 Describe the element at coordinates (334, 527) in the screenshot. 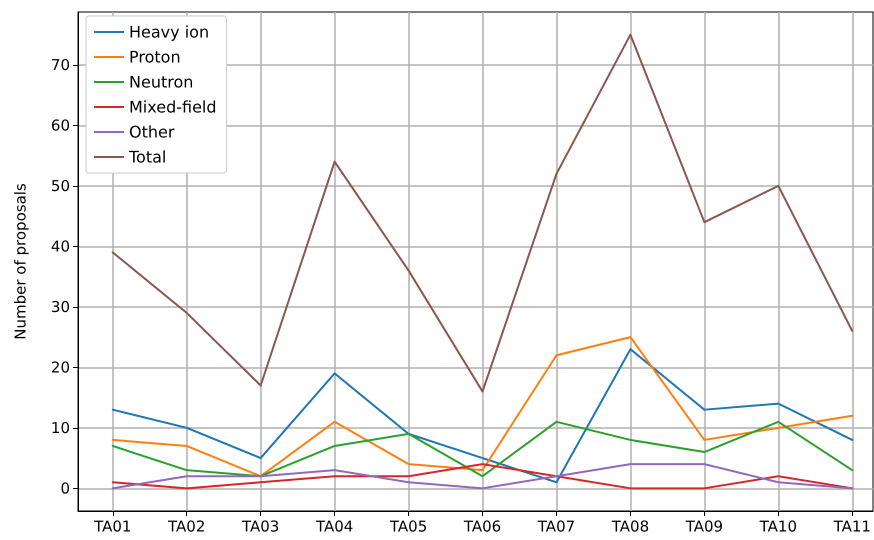

I see `x-tick-label: TA04` at that location.